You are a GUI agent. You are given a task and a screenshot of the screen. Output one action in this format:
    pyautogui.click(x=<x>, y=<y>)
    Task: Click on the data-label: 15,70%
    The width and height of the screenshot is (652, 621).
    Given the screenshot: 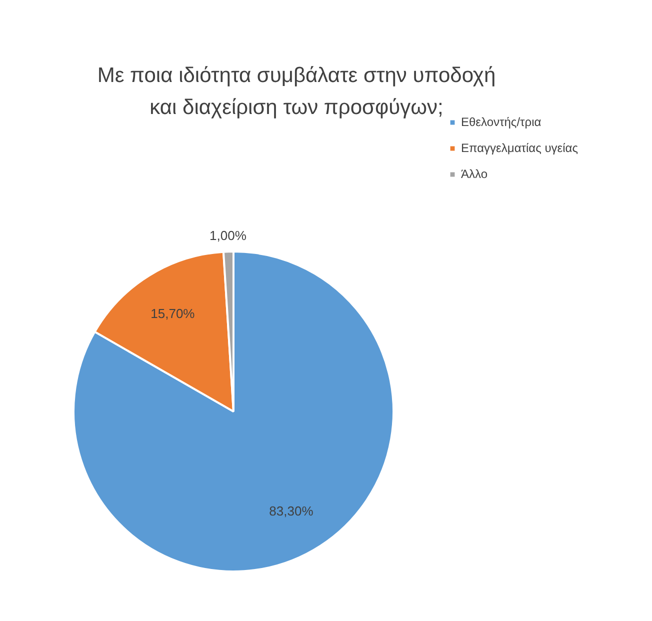 What is the action you would take?
    pyautogui.click(x=173, y=314)
    